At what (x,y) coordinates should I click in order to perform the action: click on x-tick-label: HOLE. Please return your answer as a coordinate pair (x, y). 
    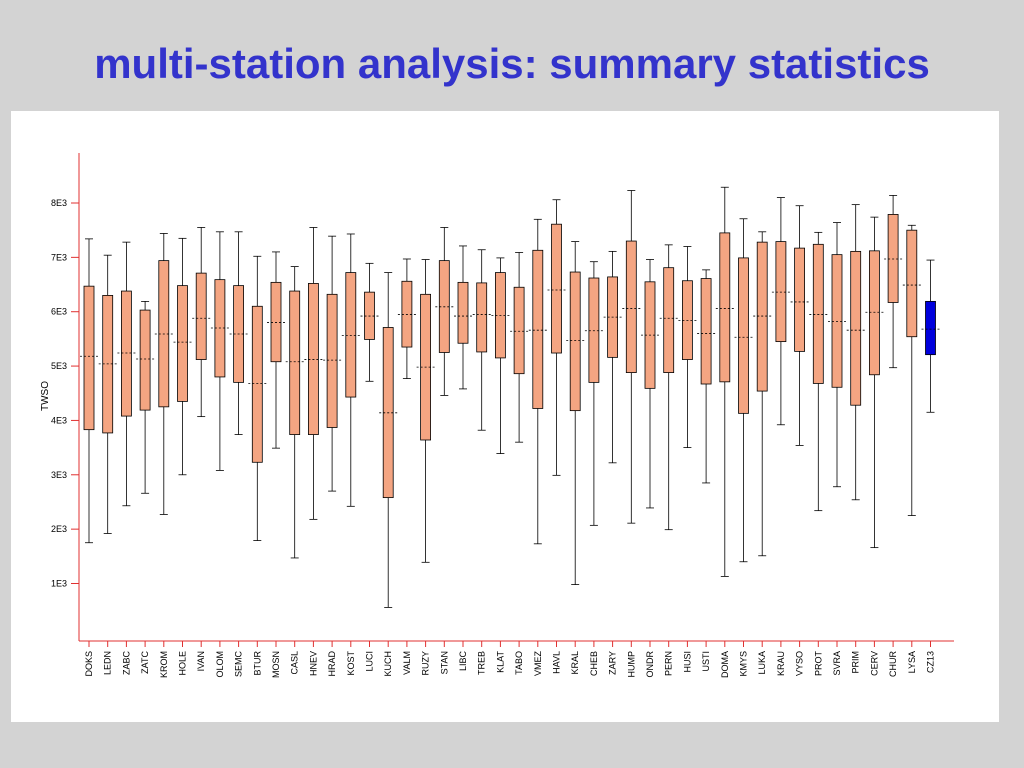
    Looking at the image, I should click on (183, 663).